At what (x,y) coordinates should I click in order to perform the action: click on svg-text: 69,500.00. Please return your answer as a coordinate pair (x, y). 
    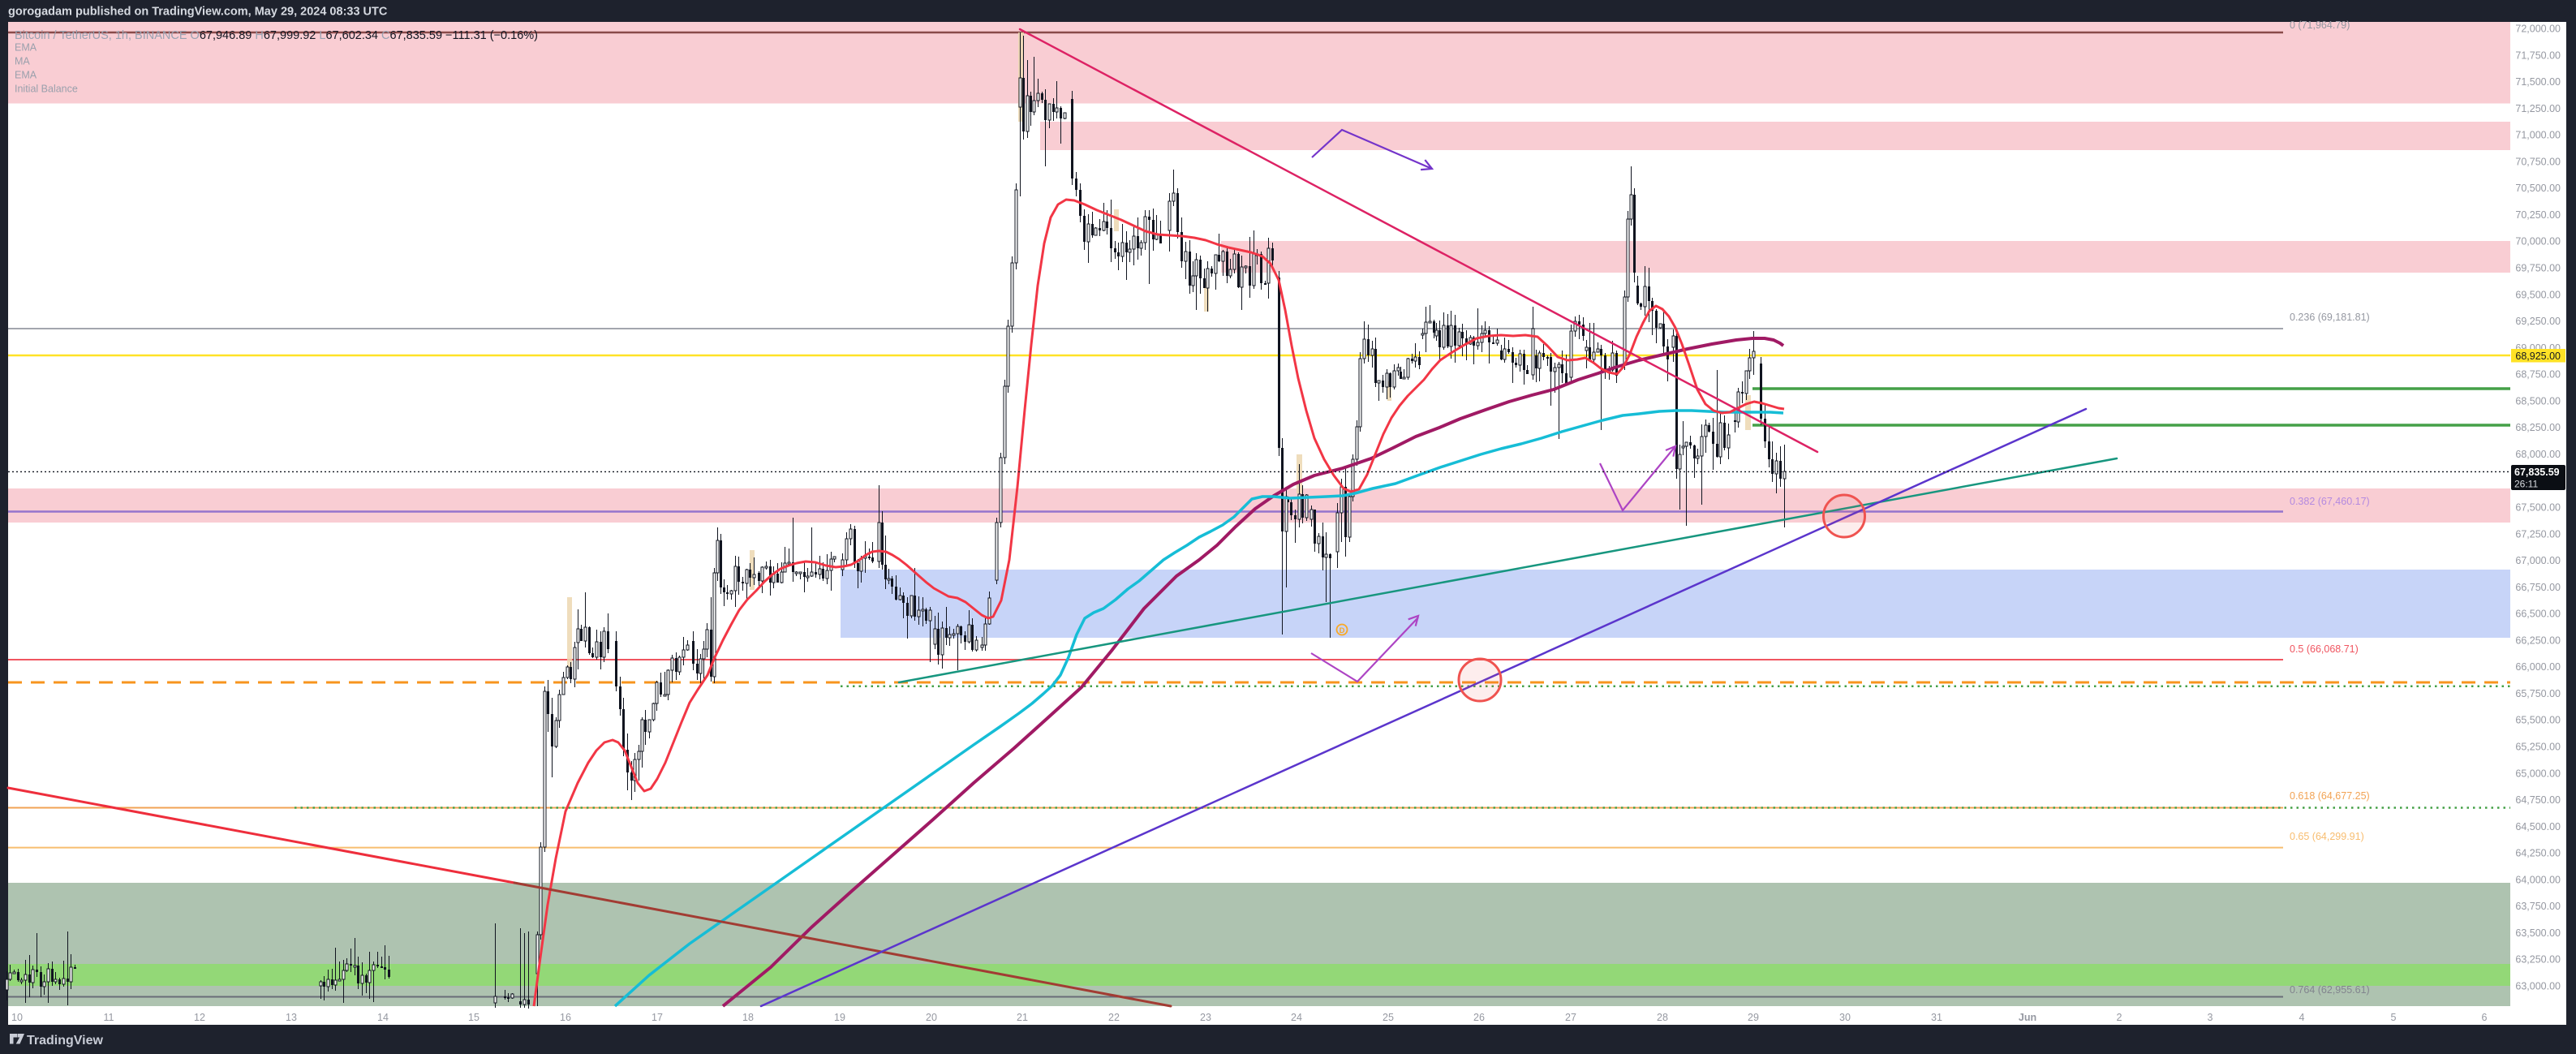
    Looking at the image, I should click on (2538, 294).